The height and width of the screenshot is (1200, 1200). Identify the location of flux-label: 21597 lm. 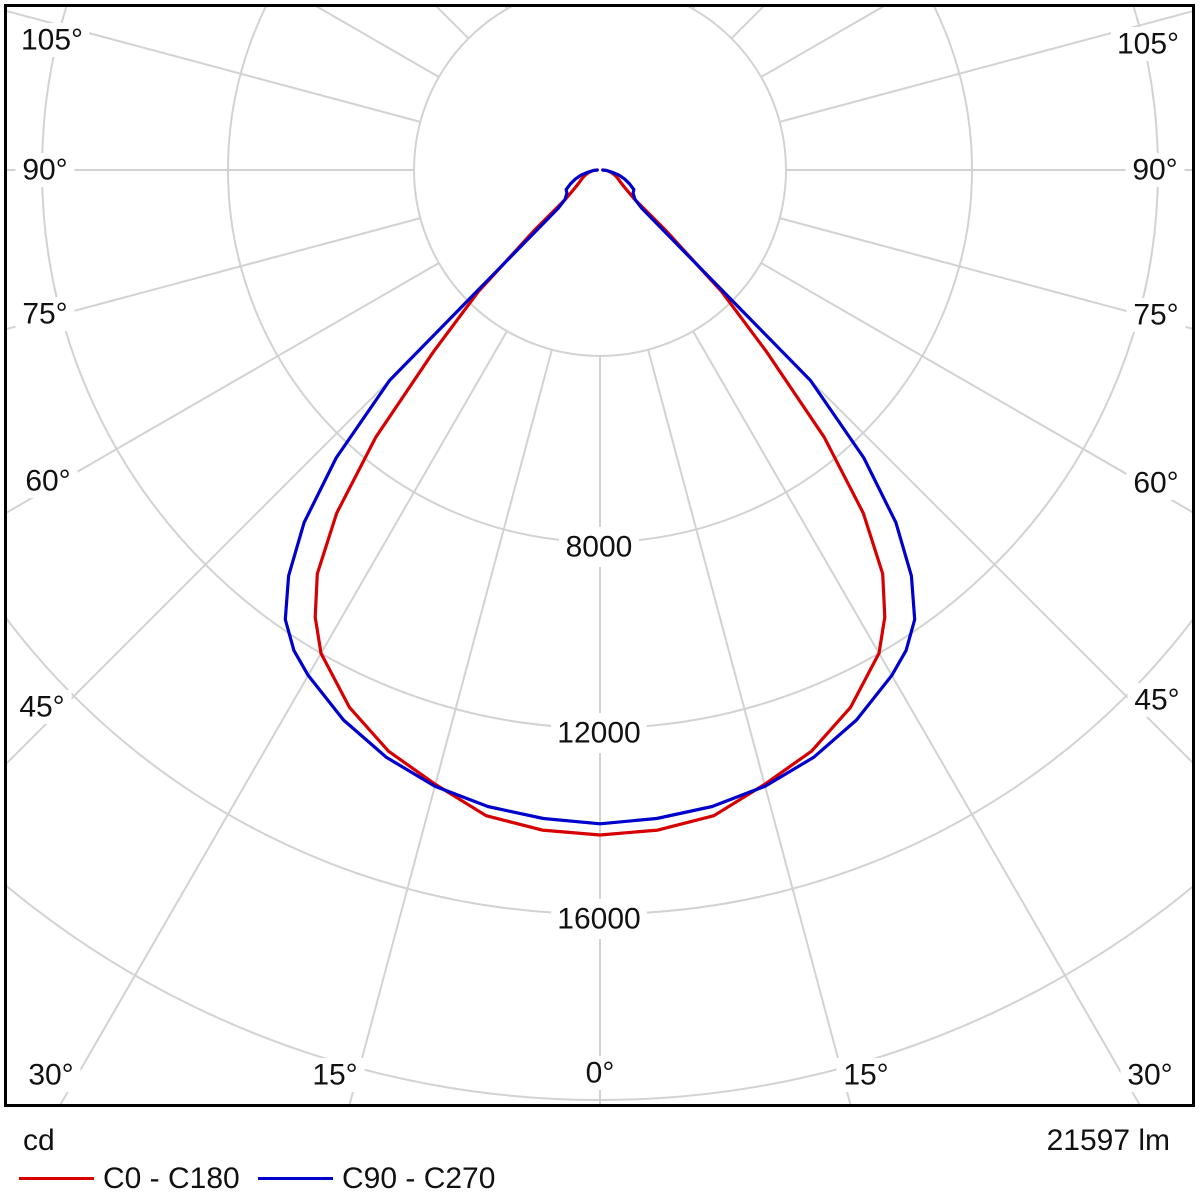
(1108, 1140).